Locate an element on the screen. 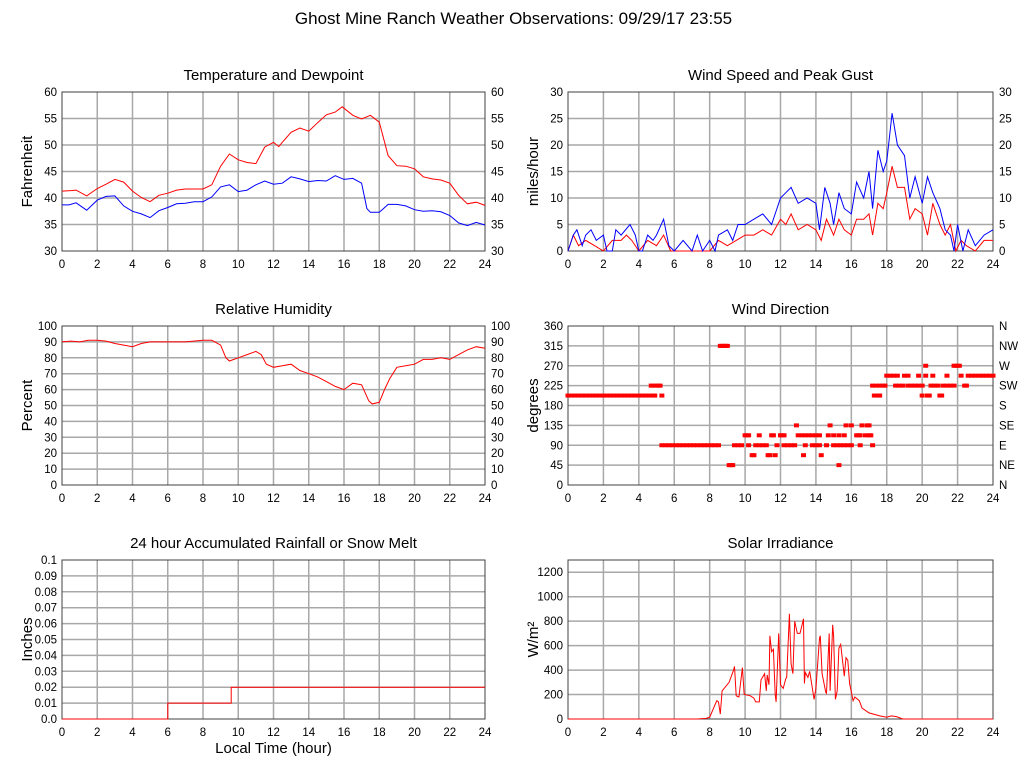  y-tick-label: 15 is located at coordinates (556, 173).